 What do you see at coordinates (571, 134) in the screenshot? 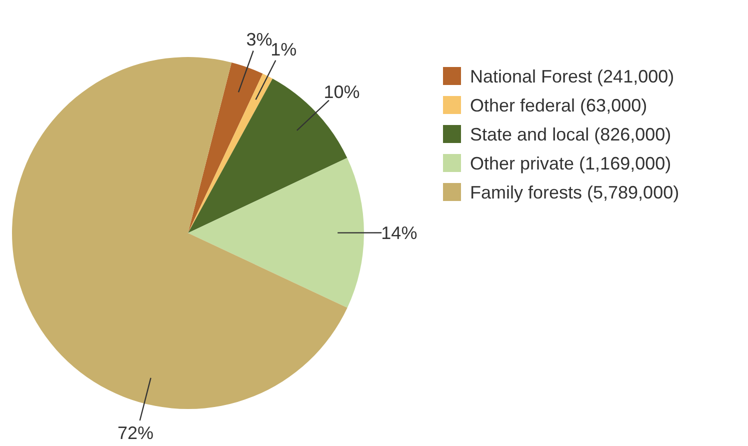
I see `legend-label: State and local (826,000)` at bounding box center [571, 134].